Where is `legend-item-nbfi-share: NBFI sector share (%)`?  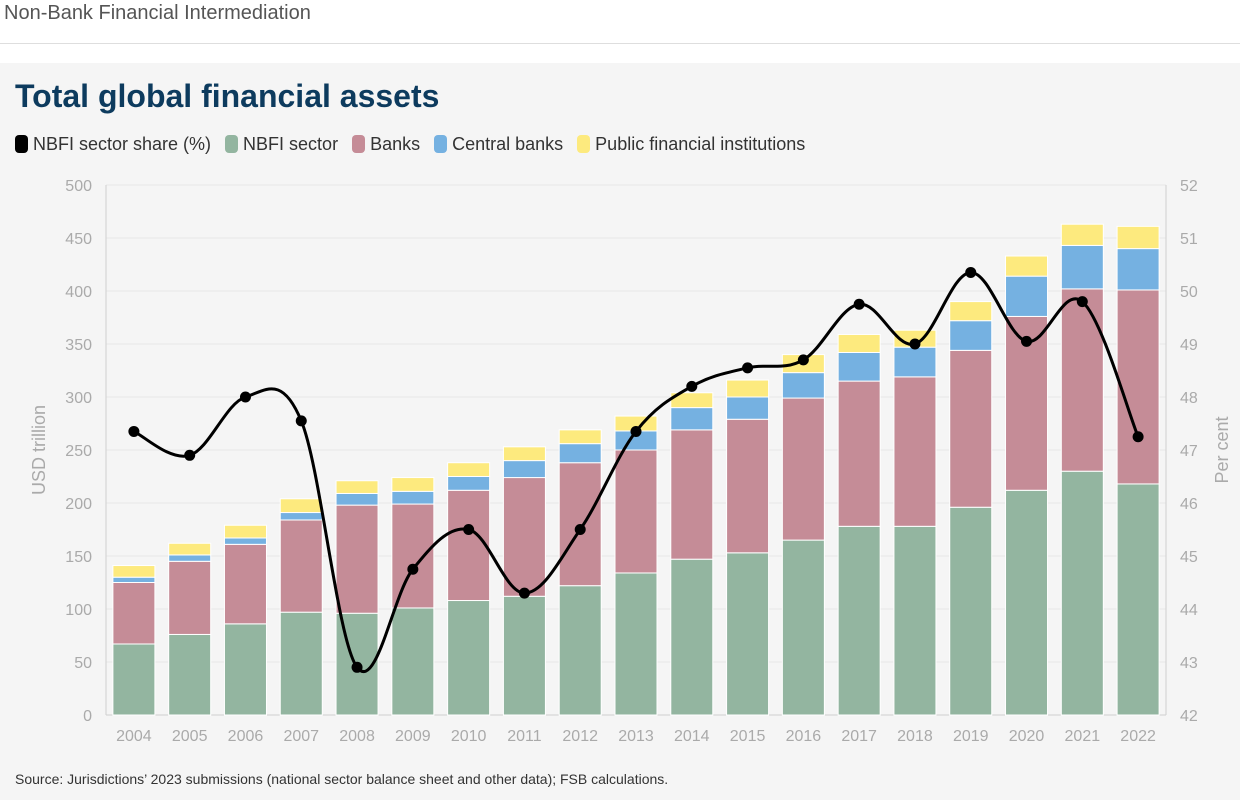 legend-item-nbfi-share: NBFI sector share (%) is located at coordinates (113, 144).